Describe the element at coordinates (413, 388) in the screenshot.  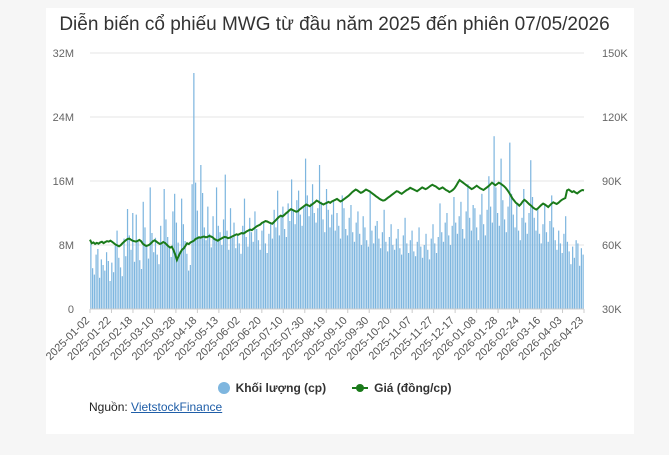
I see `legend-label-price: Giá (đồng/cp)` at that location.